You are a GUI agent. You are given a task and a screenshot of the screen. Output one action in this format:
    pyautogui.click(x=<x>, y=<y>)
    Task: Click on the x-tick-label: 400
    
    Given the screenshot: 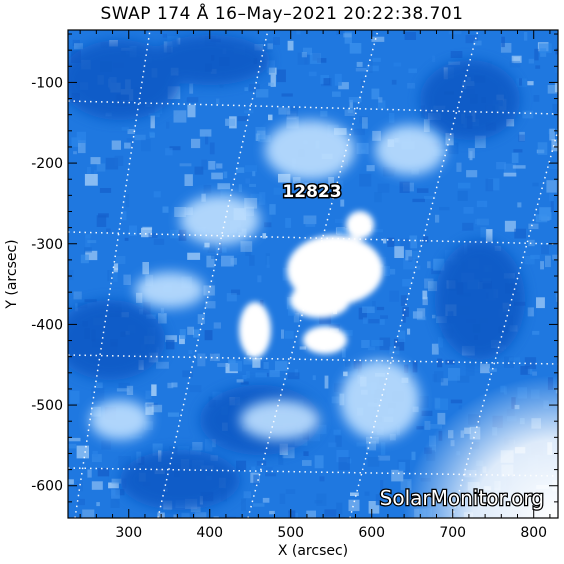 What is the action you would take?
    pyautogui.click(x=209, y=533)
    